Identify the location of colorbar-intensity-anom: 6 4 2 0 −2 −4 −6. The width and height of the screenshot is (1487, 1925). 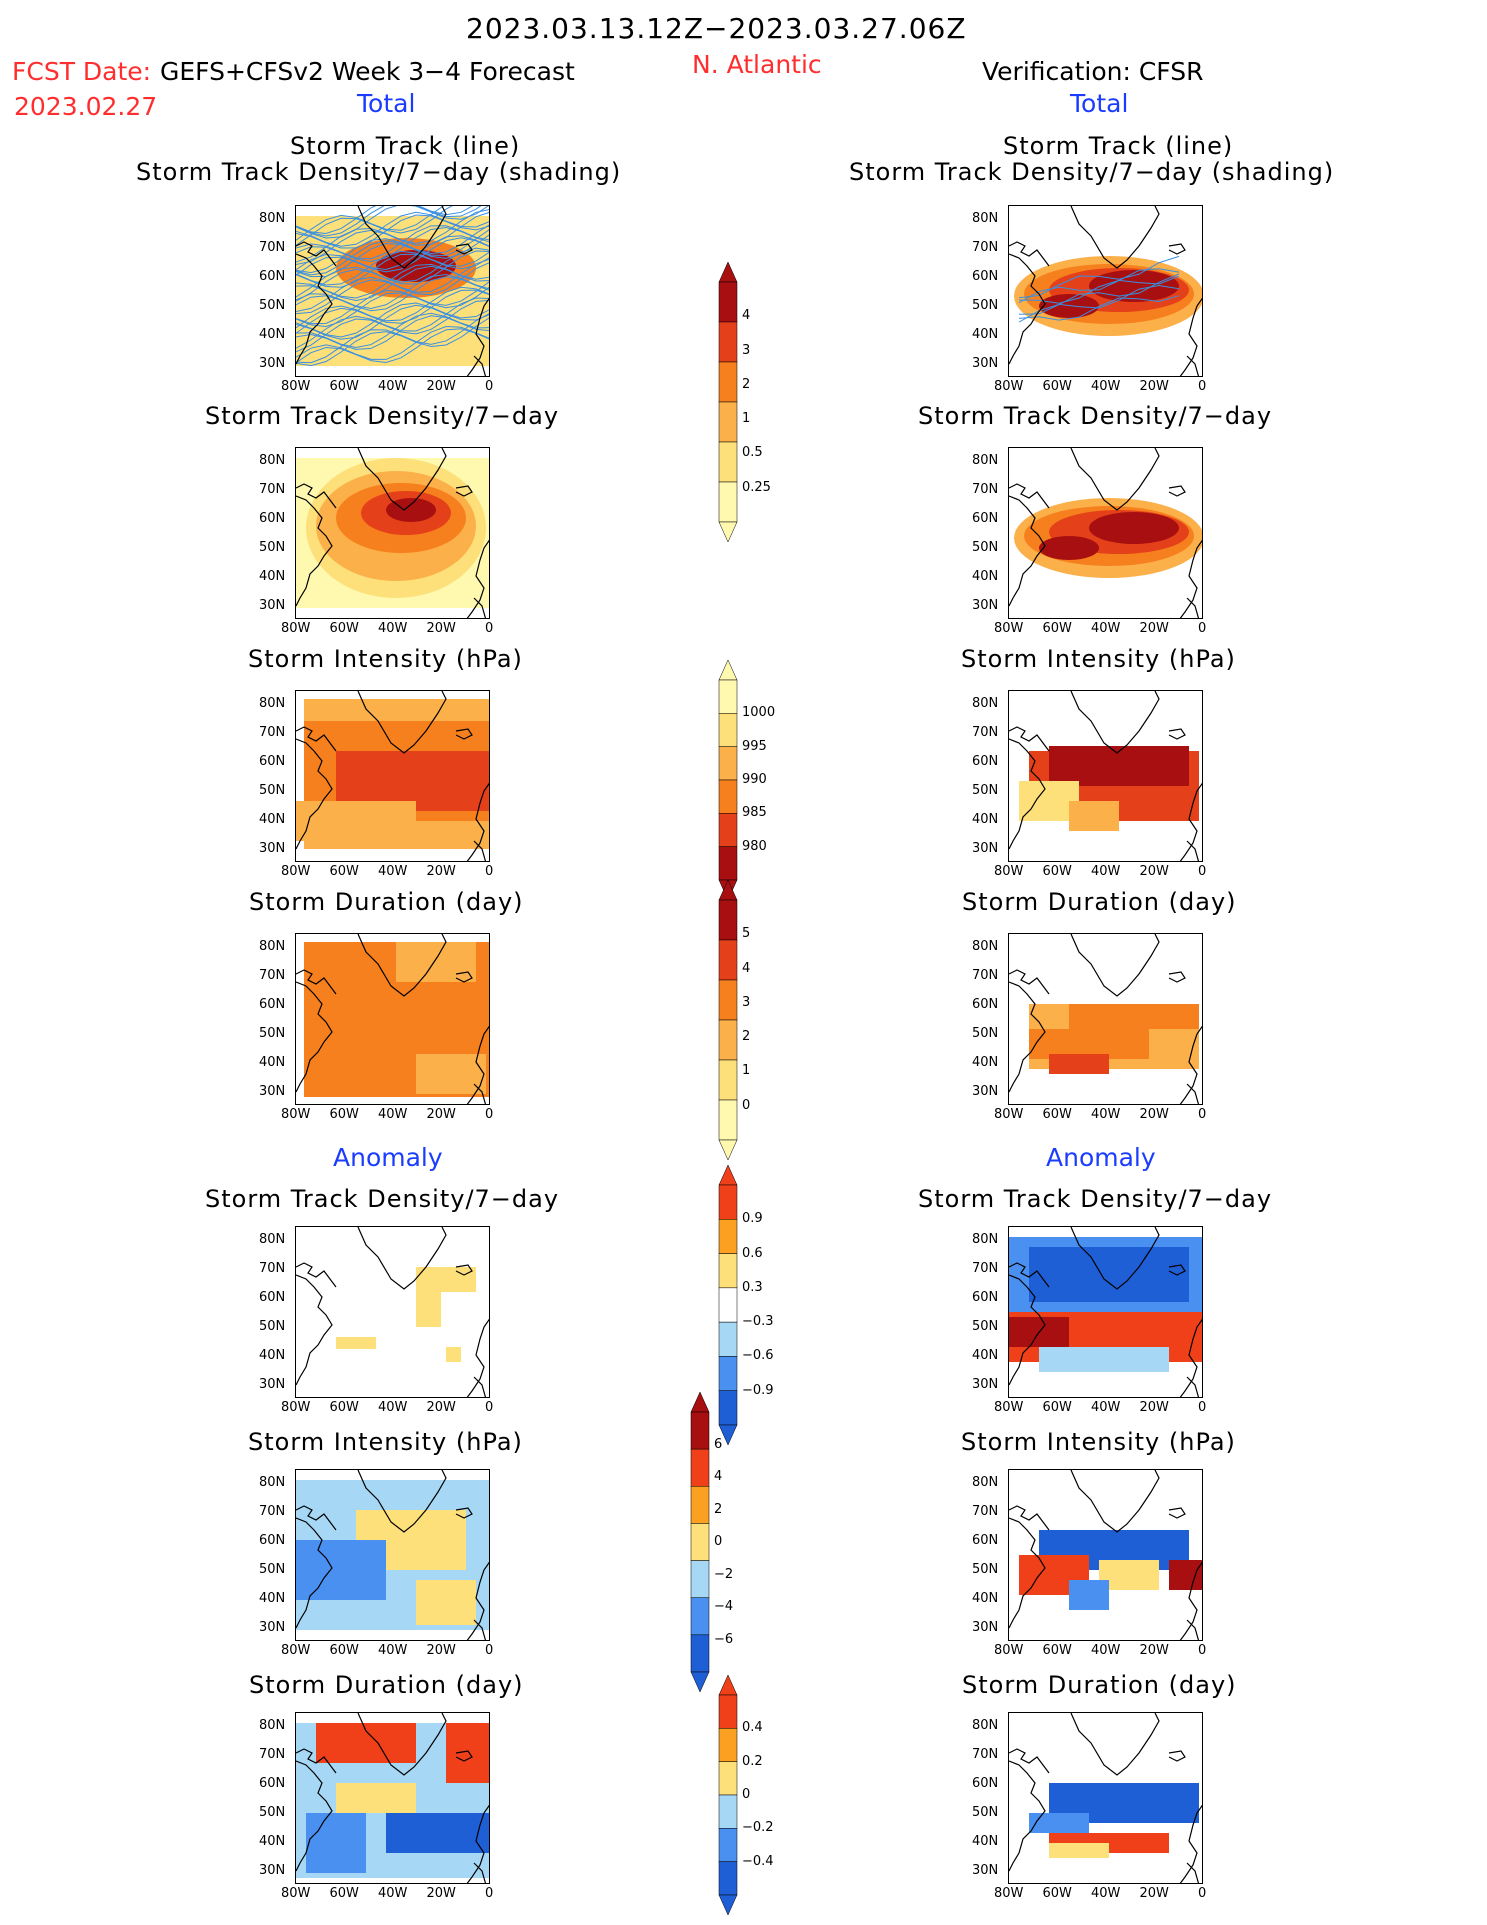
(711, 1543).